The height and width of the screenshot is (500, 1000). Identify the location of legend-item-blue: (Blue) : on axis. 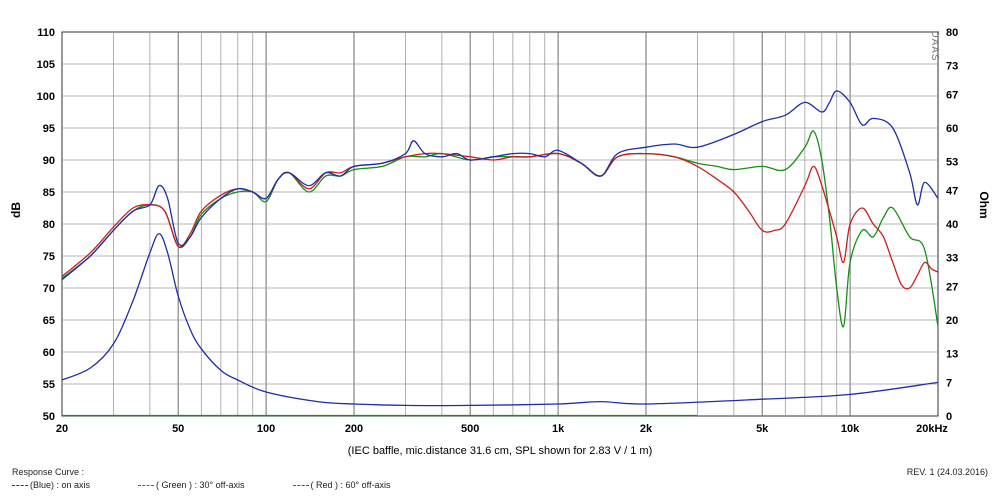
(51, 485).